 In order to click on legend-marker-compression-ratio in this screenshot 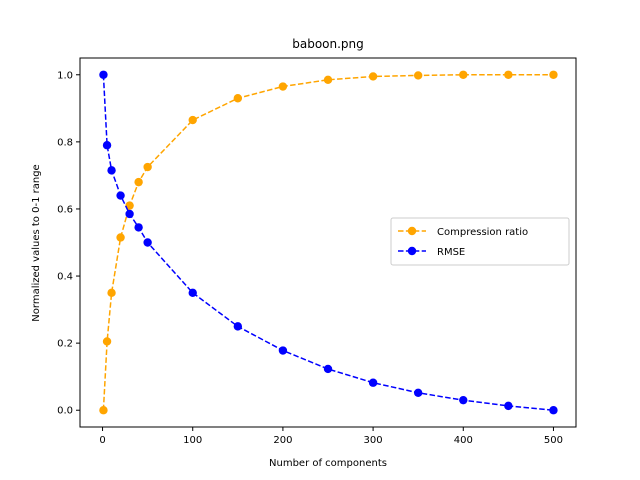, I will do `click(412, 231)`.